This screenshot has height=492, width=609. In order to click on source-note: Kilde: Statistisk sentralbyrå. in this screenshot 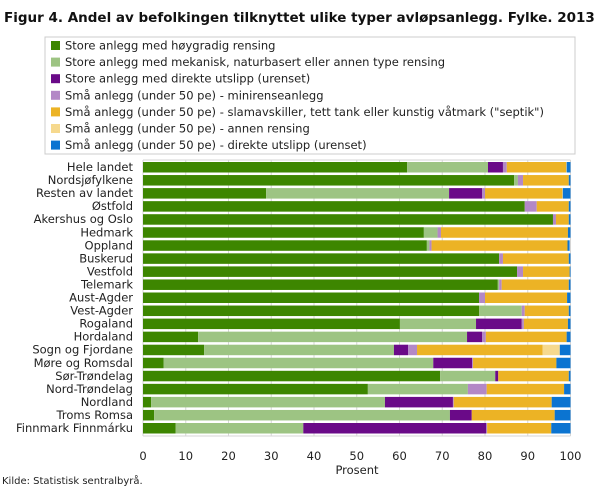, I will do `click(72, 480)`.